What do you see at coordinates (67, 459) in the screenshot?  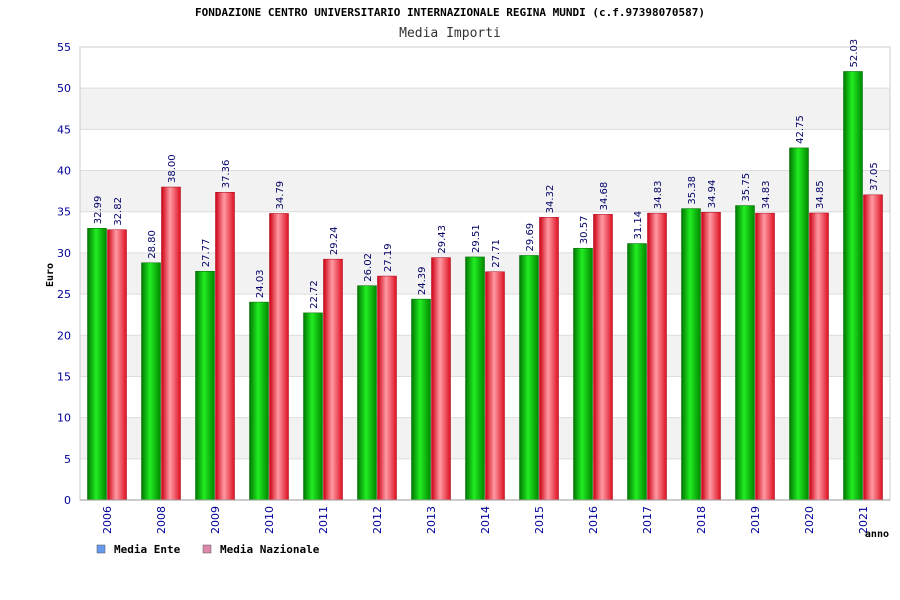 I see `y-tick-label: 5` at bounding box center [67, 459].